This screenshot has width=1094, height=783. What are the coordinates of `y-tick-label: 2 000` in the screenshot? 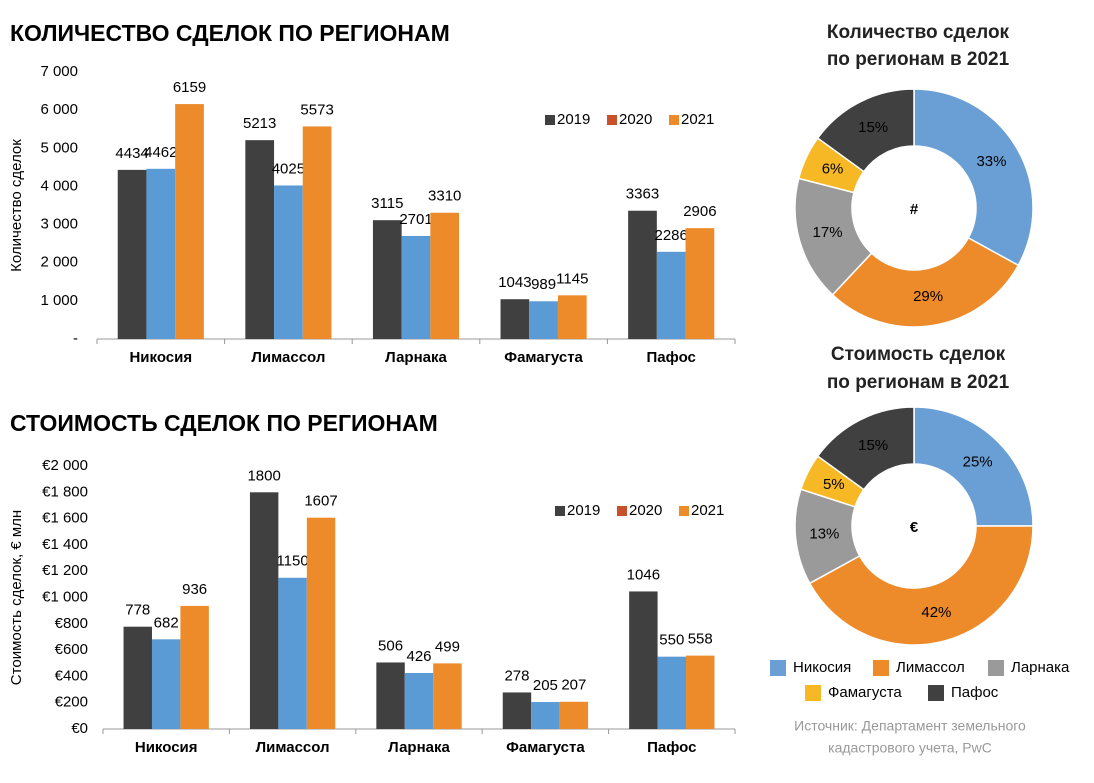 It's located at (59, 262).